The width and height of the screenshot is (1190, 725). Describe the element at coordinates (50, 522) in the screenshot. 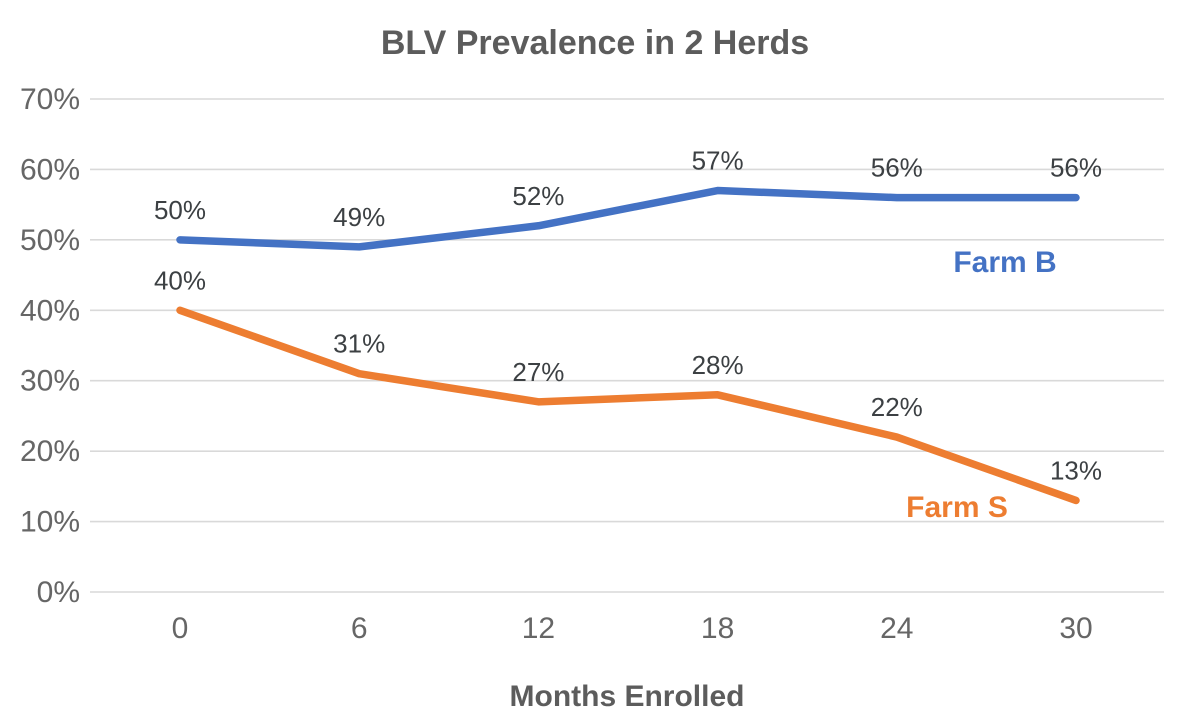

I see `y-tick-label-10: 10%` at that location.